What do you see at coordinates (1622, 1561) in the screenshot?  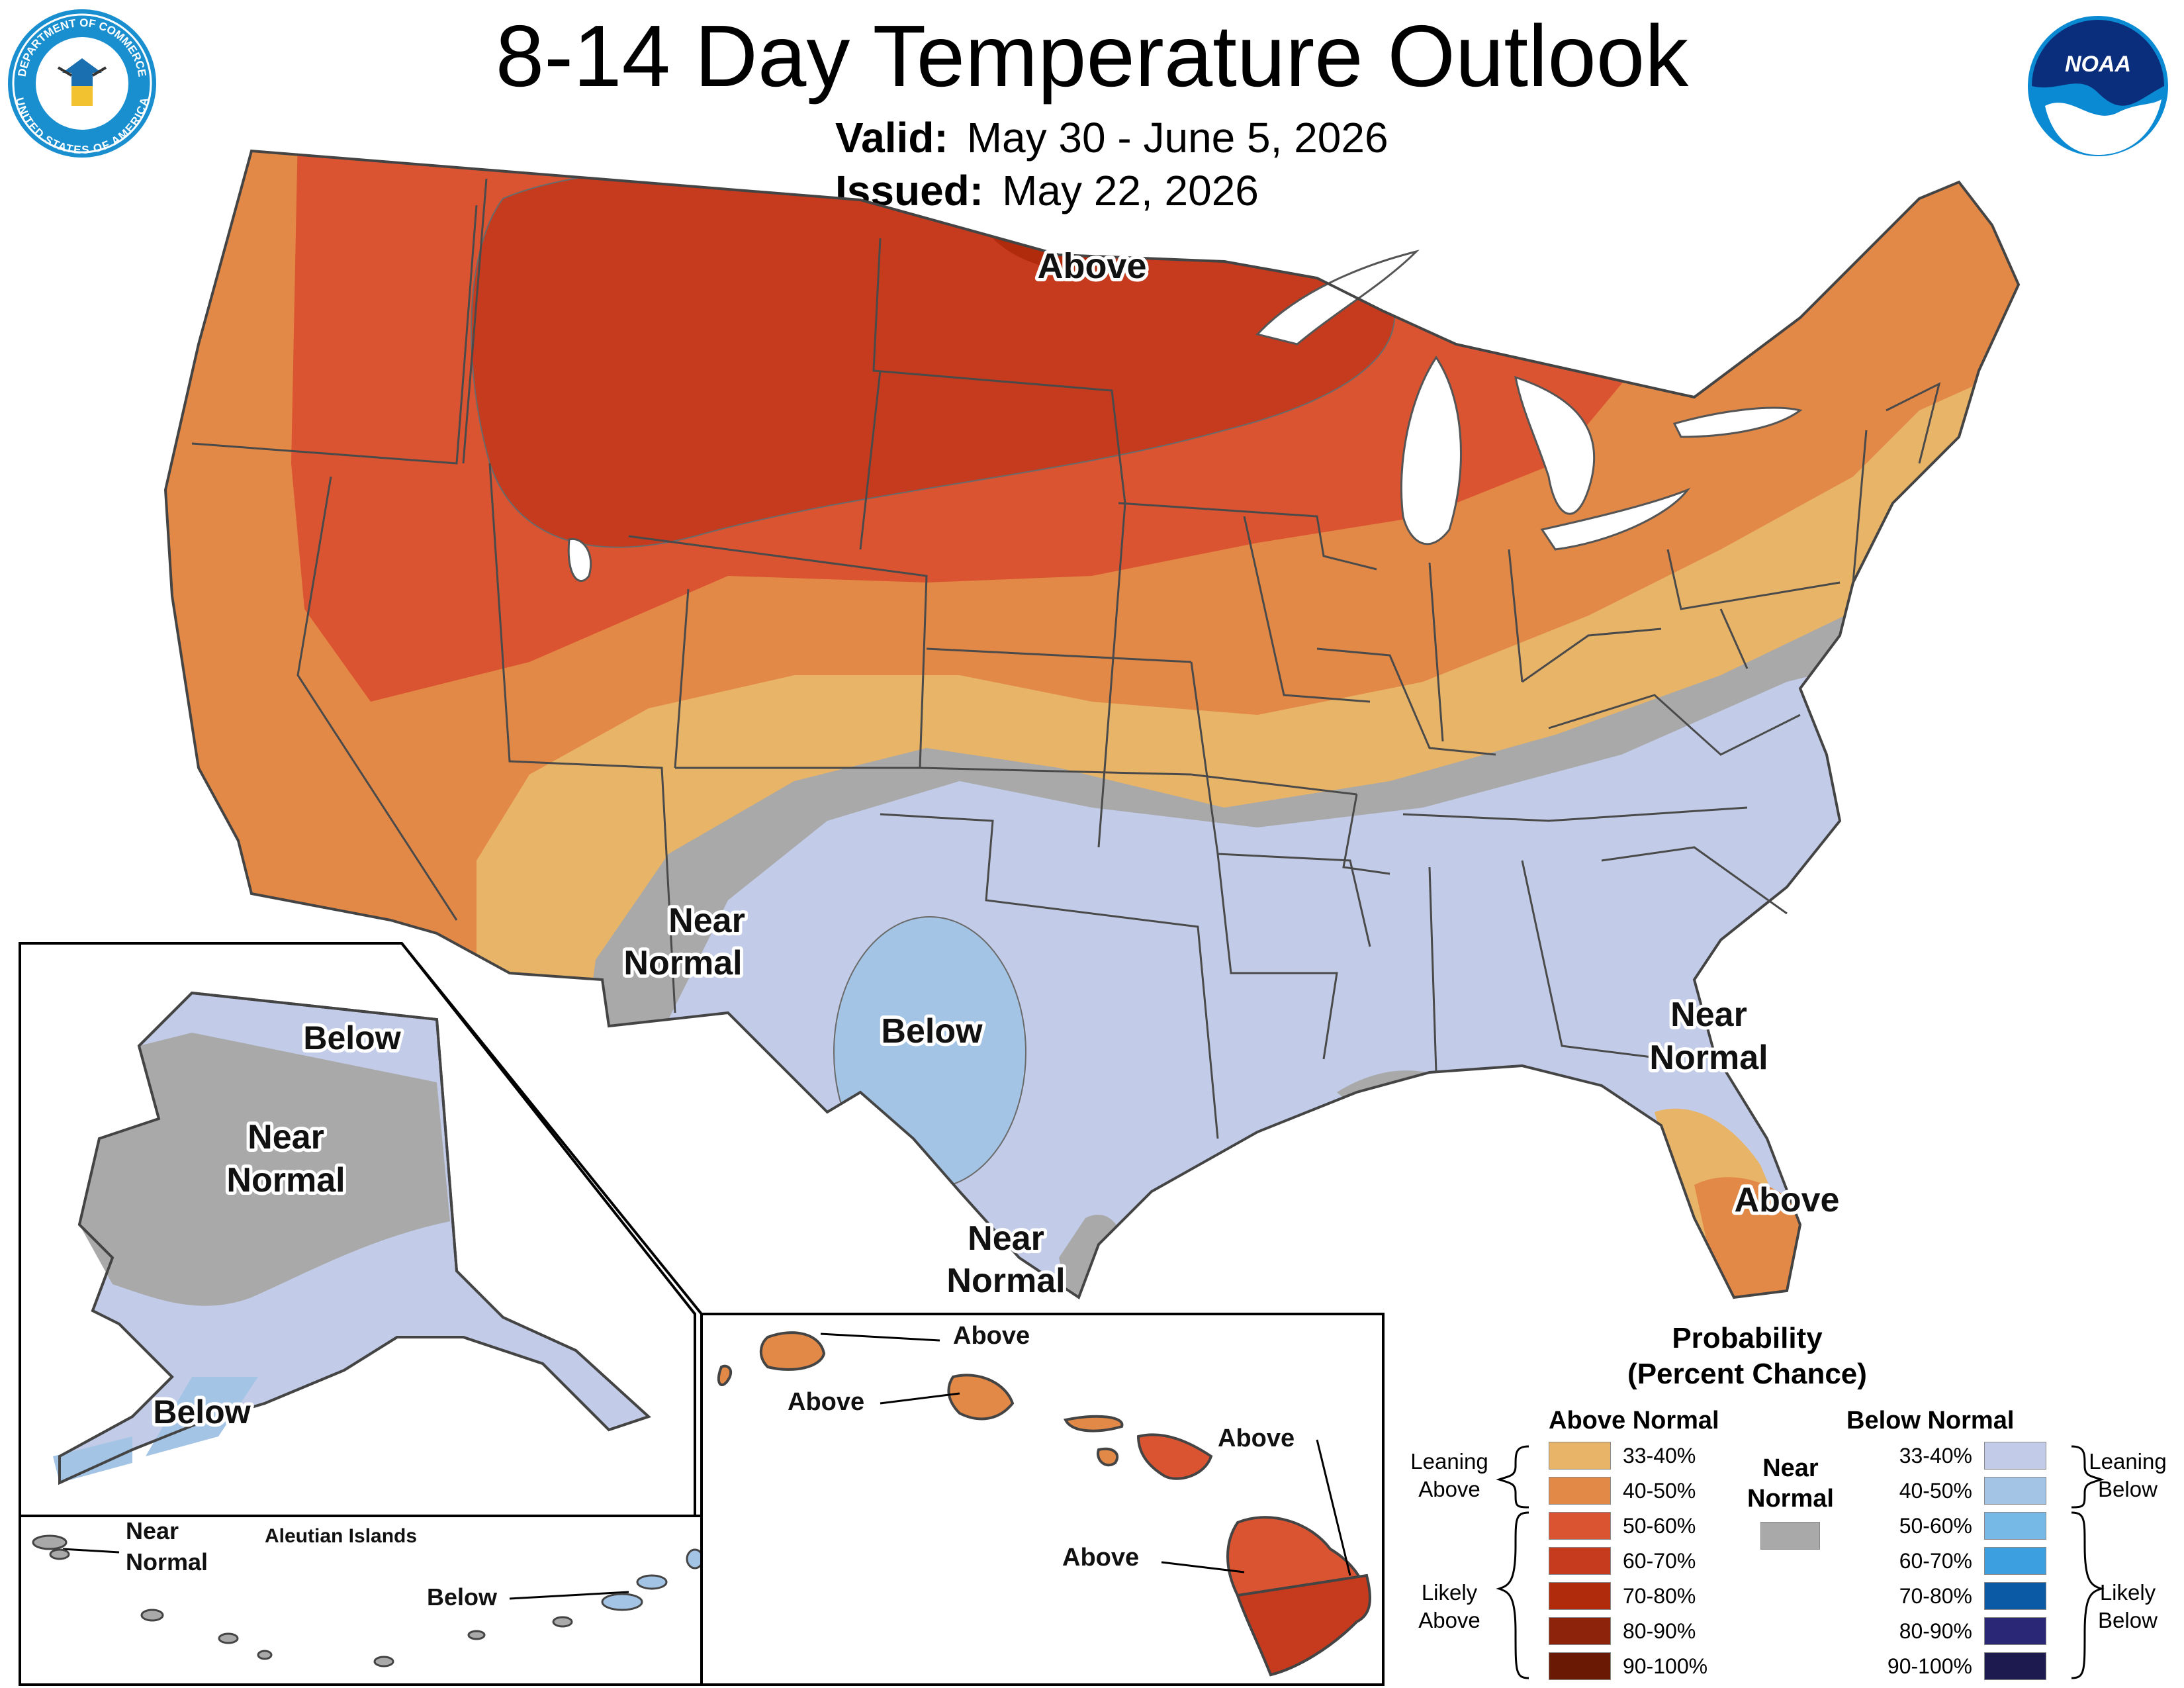 I see `legend-above-row: 60-70%` at bounding box center [1622, 1561].